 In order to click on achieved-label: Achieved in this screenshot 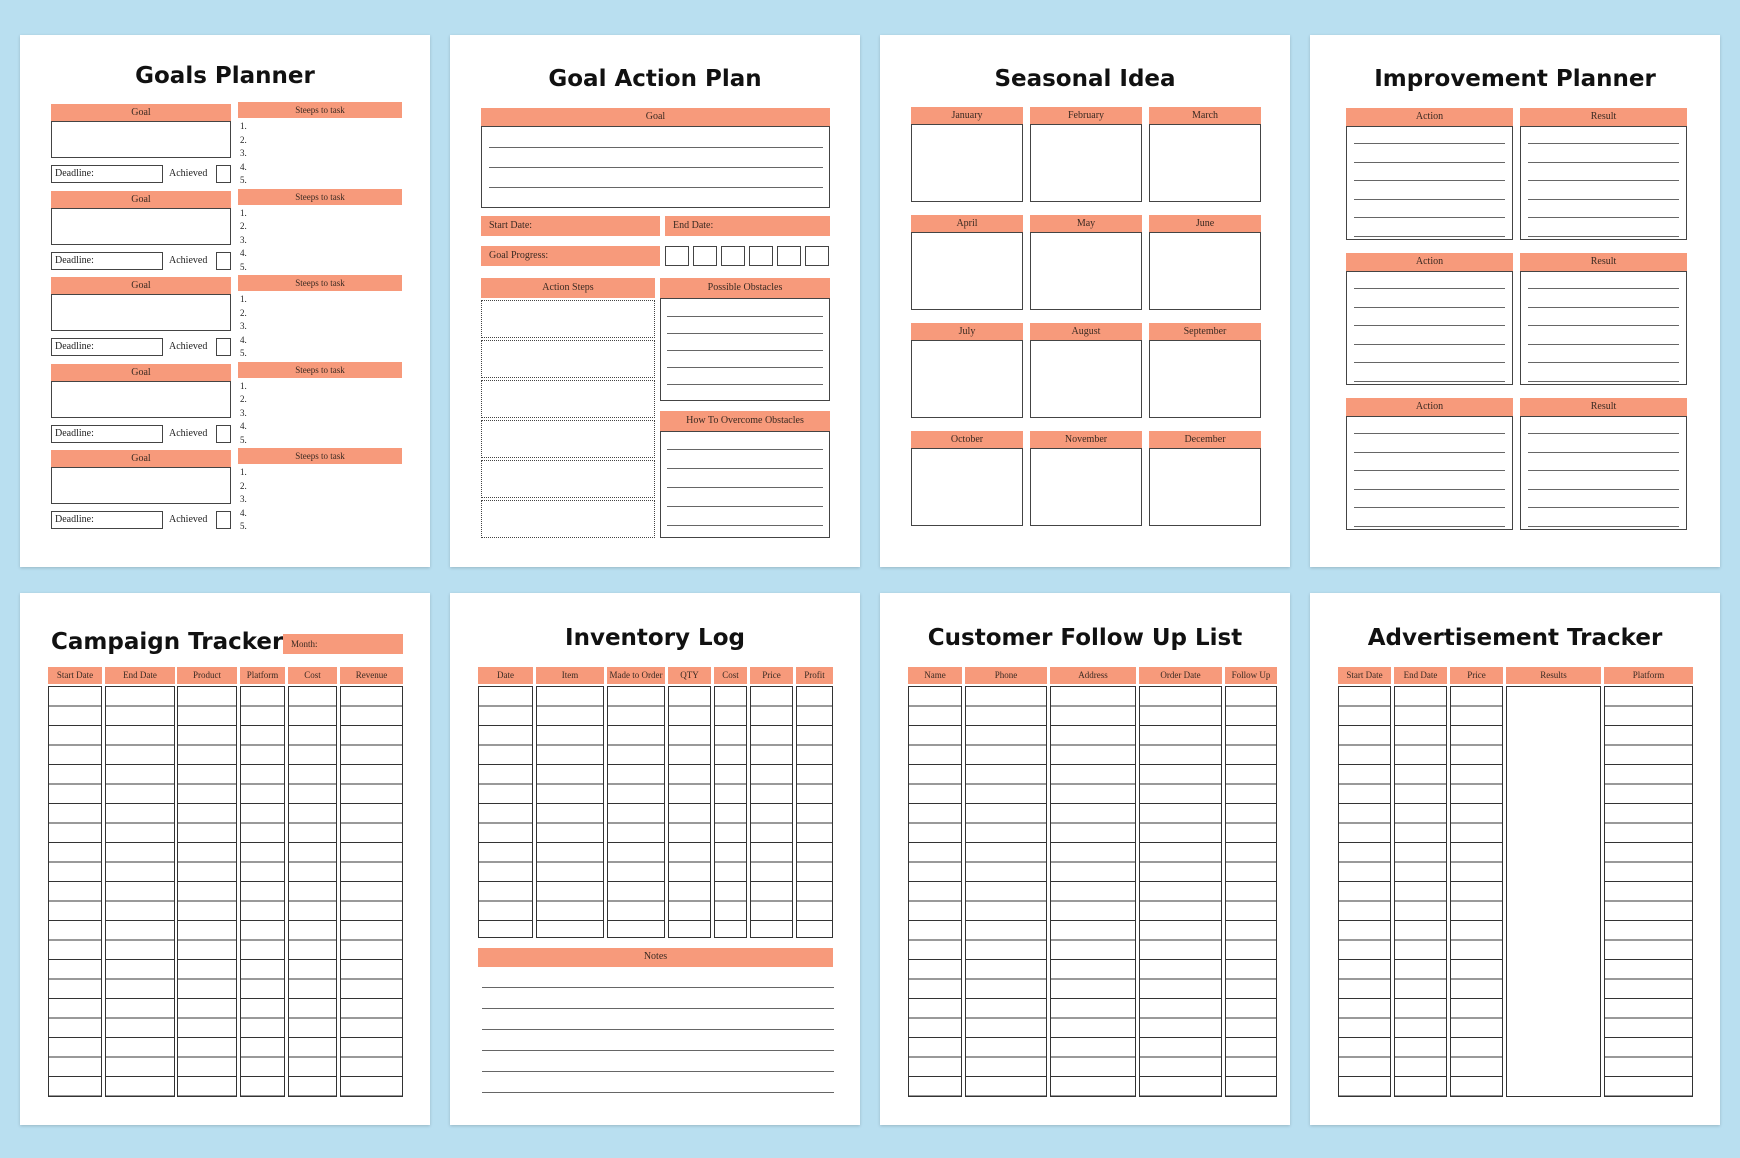, I will do `click(188, 260)`.